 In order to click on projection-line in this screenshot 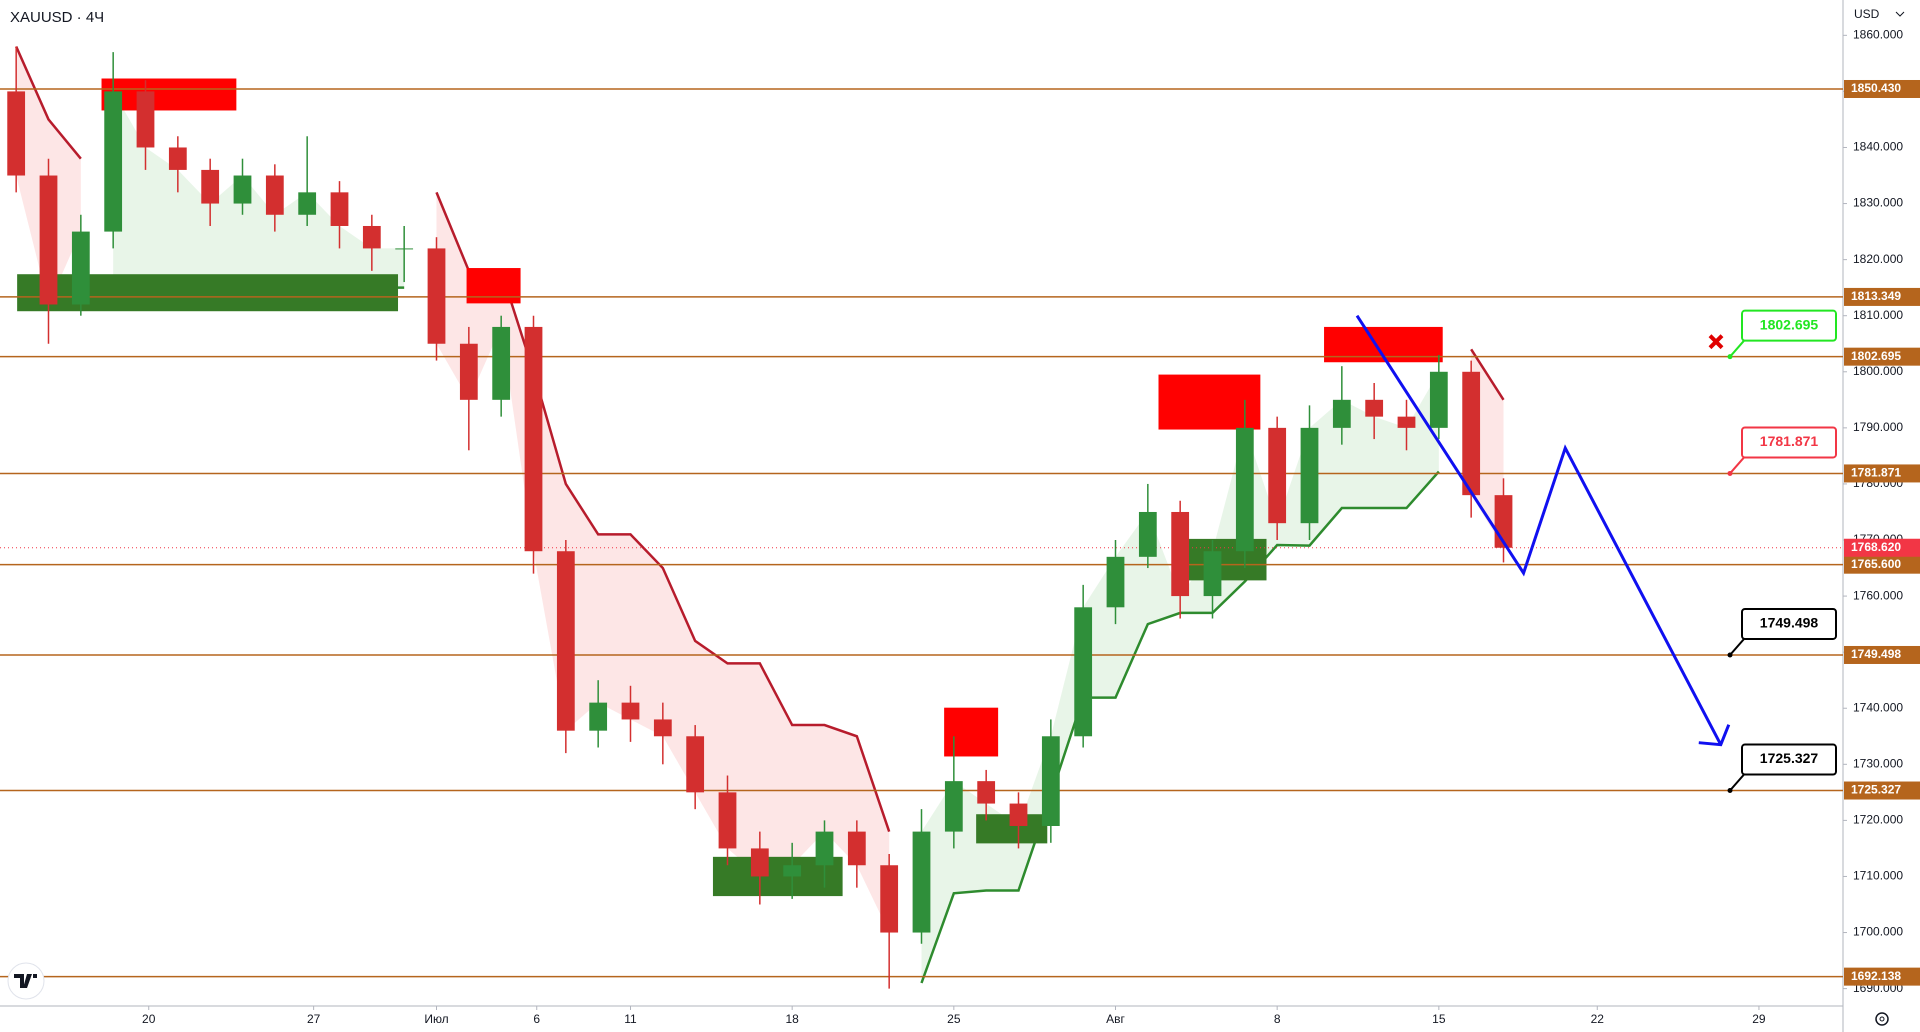, I will do `click(1539, 530)`.